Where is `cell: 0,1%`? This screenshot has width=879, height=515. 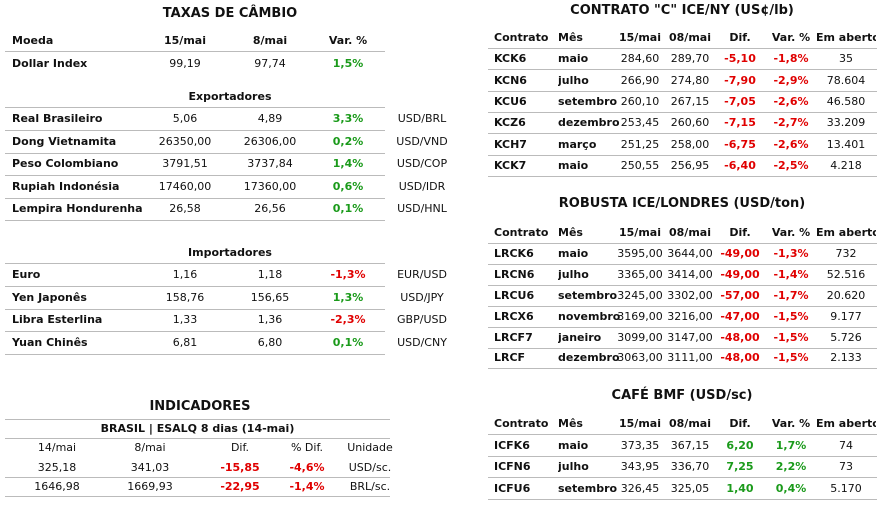 cell: 0,1% is located at coordinates (348, 342).